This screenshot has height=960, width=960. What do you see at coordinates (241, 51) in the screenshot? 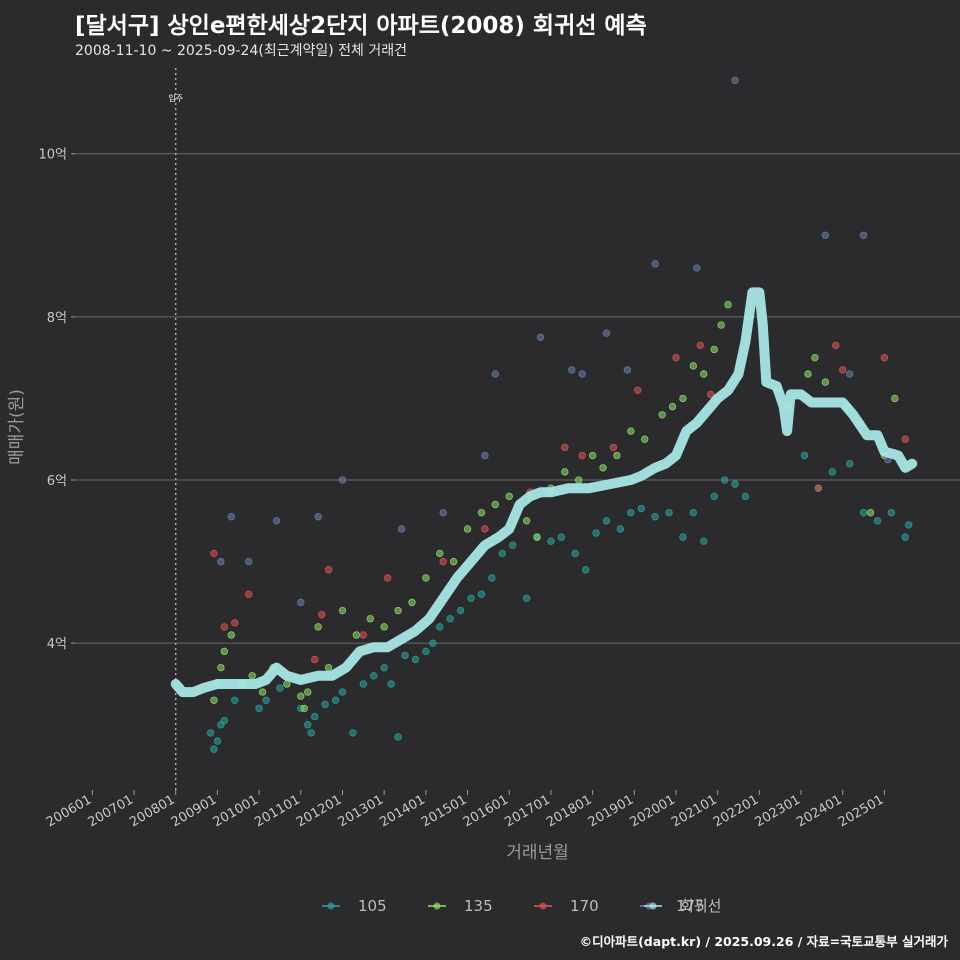
I see `chart-subtitle: 2008-11-10 ~ 2025-09-24(최근계약일) 전체 거래건` at bounding box center [241, 51].